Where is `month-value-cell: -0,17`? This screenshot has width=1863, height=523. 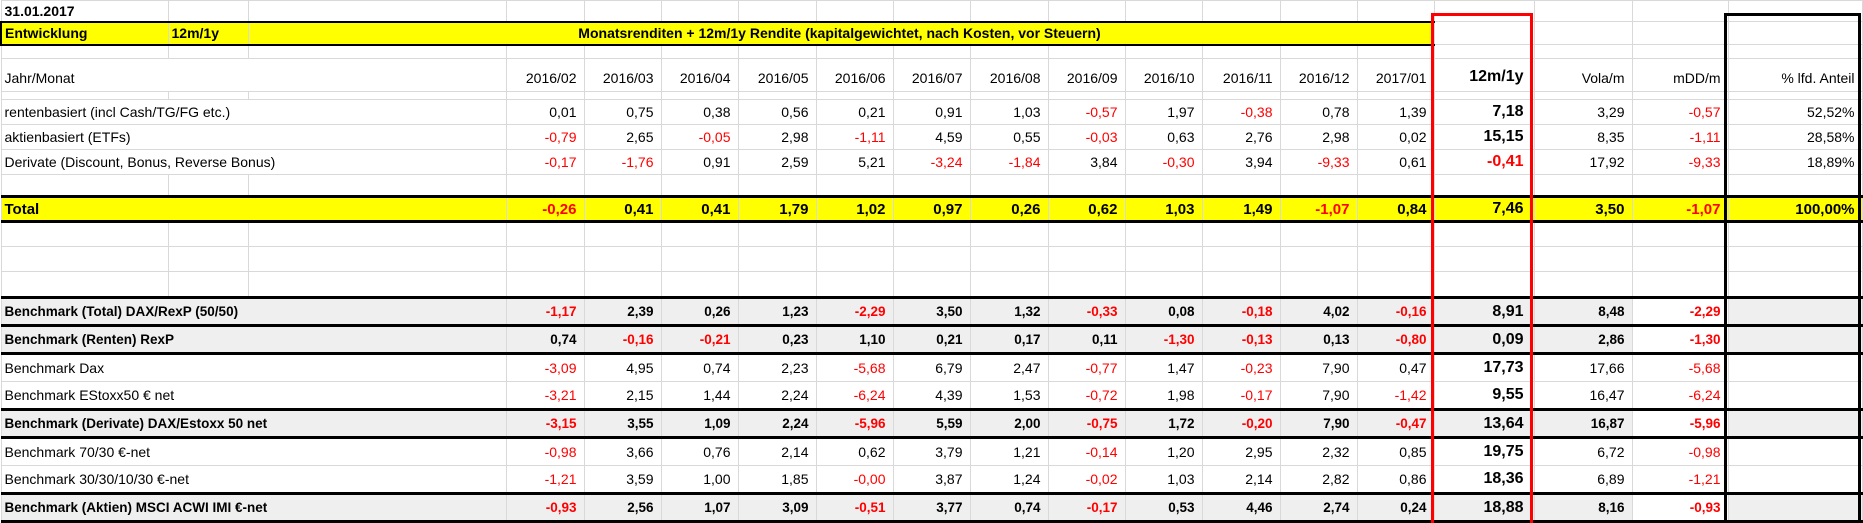 month-value-cell: -0,17 is located at coordinates (1086, 507).